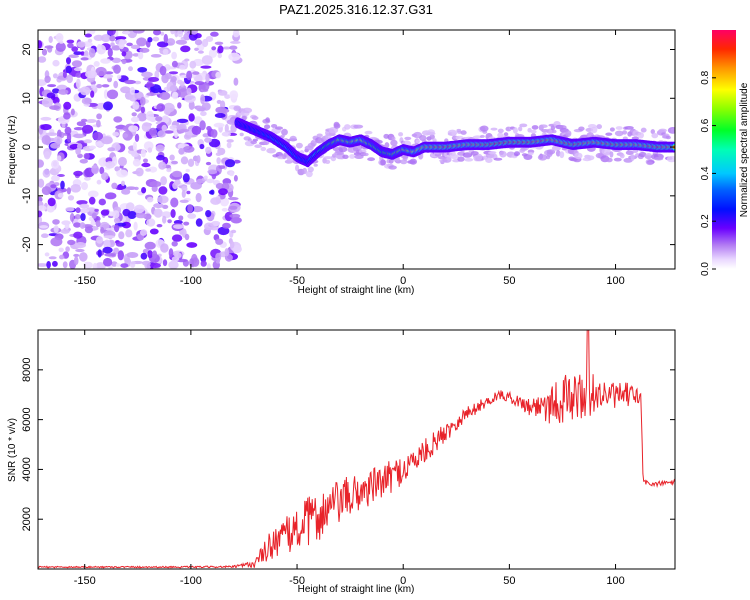 This screenshot has width=750, height=600. What do you see at coordinates (27, 196) in the screenshot?
I see `y-tick-label: -10` at bounding box center [27, 196].